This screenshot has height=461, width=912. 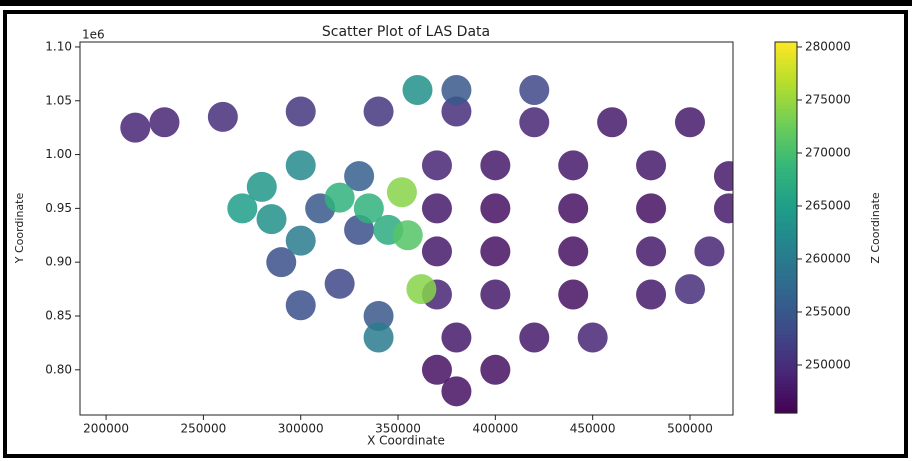 What do you see at coordinates (398, 429) in the screenshot?
I see `x-tick-label: 350000` at bounding box center [398, 429].